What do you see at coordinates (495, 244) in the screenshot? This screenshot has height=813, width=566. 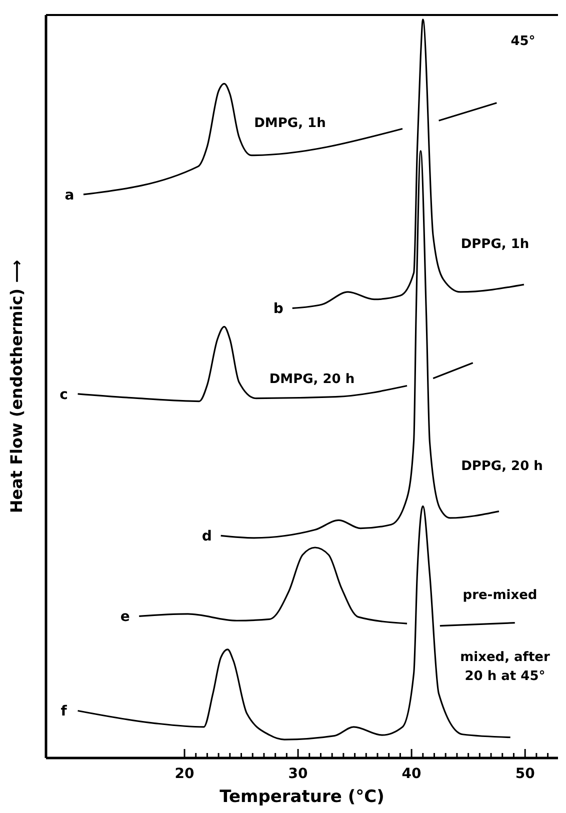 I see `annotation: DPPG, 1h` at bounding box center [495, 244].